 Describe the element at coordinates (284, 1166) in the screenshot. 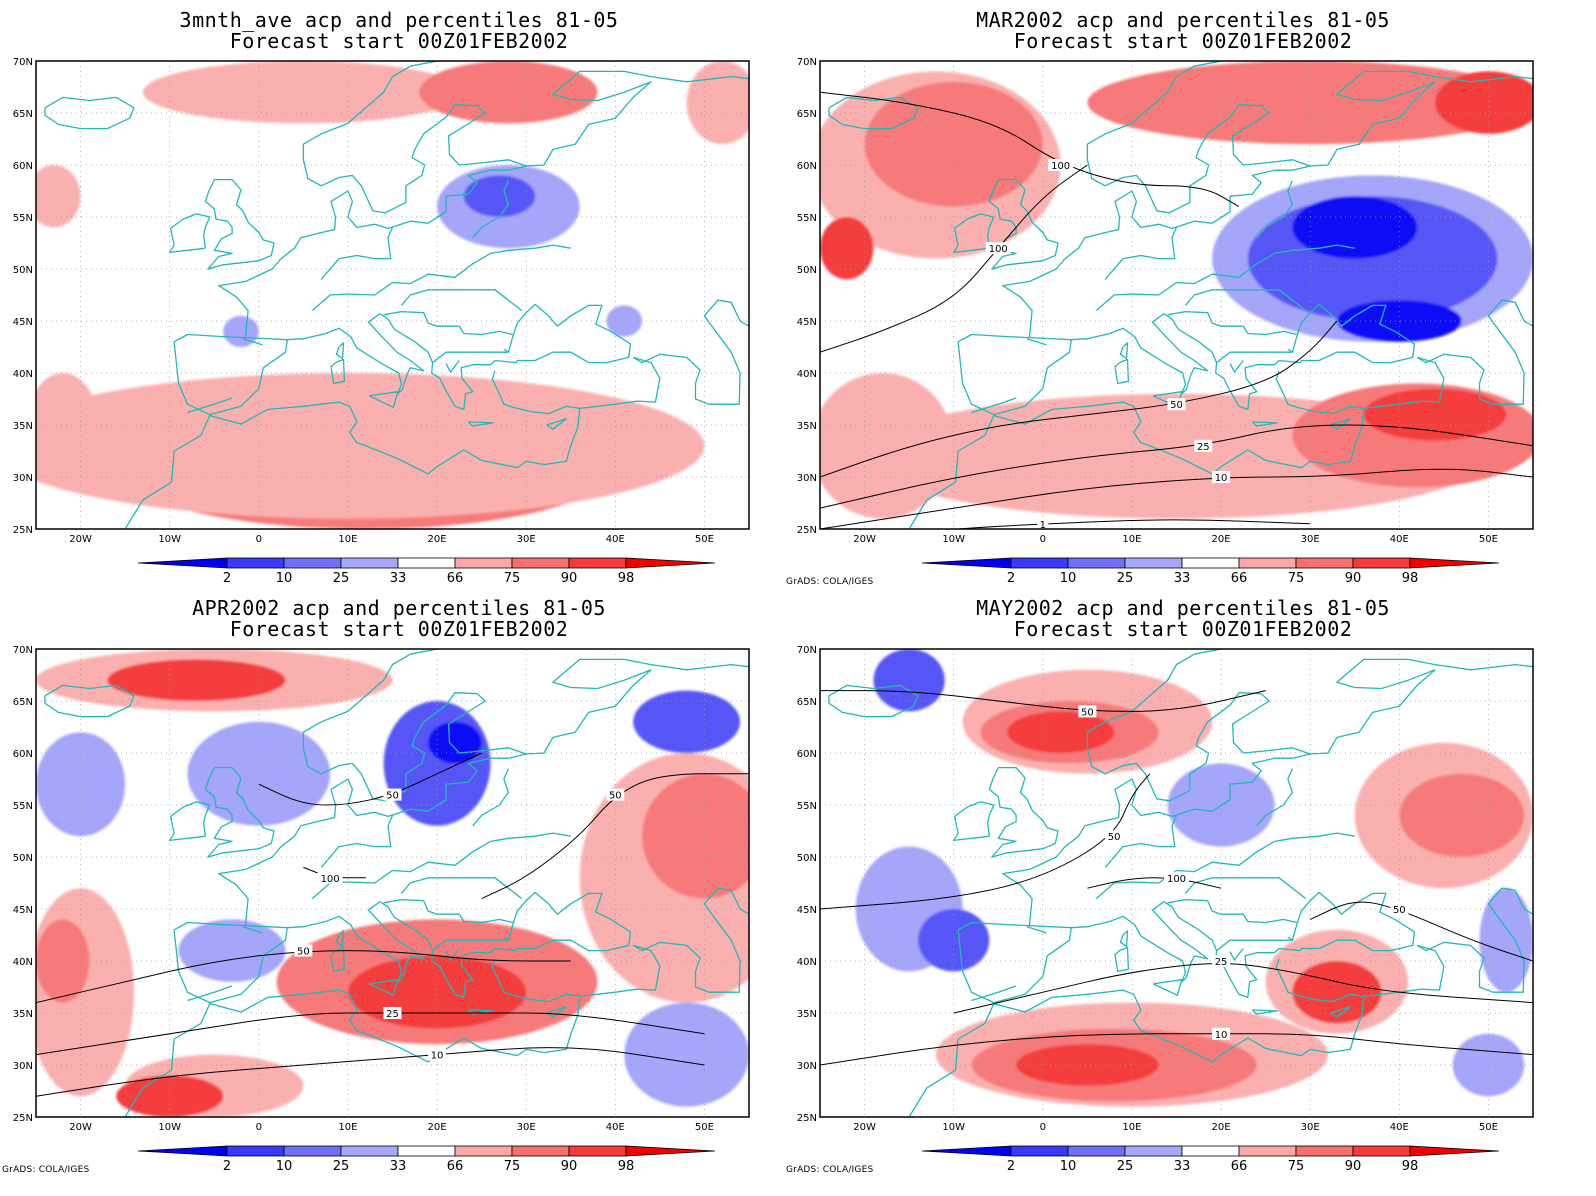

I see `colorbar-label: 10` at that location.